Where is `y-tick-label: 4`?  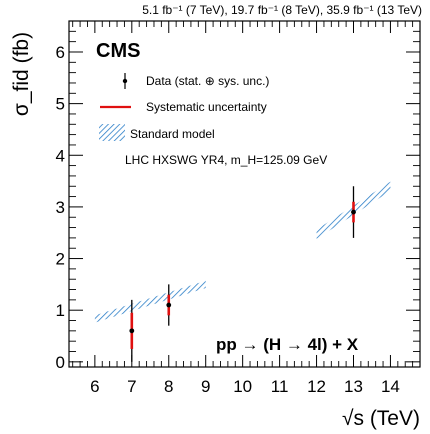 y-tick-label: 4 is located at coordinates (60, 155).